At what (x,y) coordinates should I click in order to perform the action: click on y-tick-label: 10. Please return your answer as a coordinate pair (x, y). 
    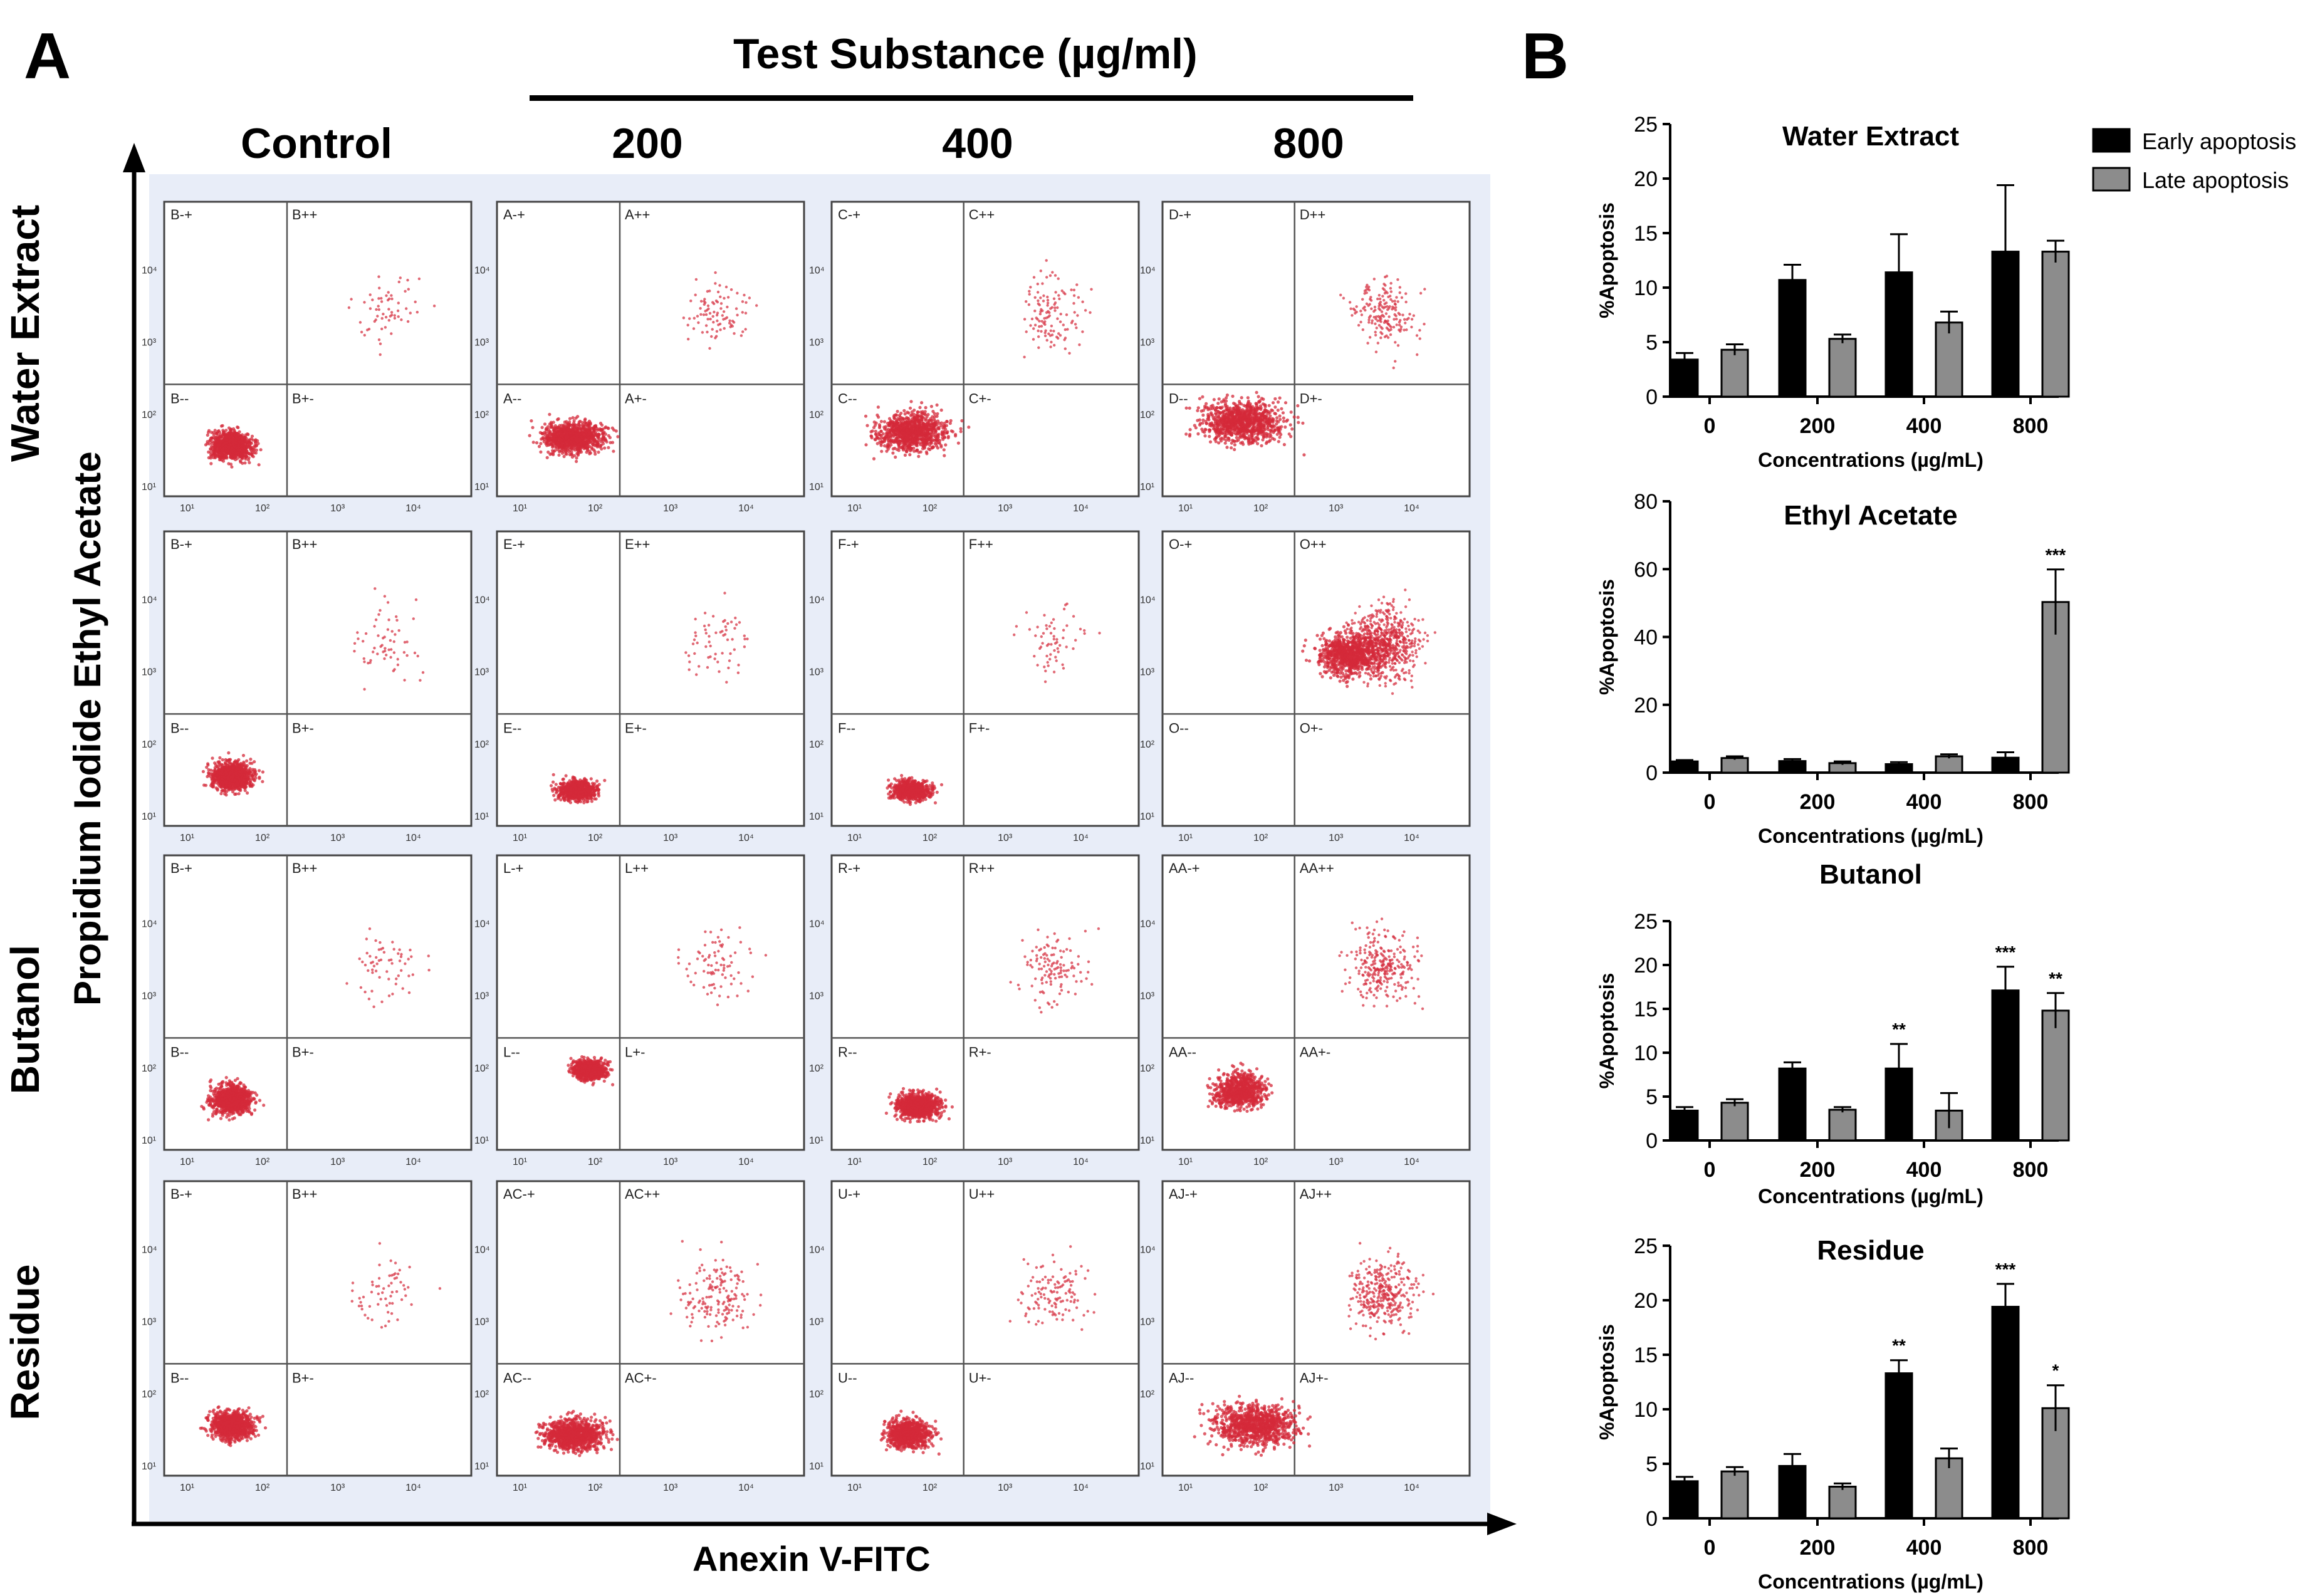
    Looking at the image, I should click on (1646, 1410).